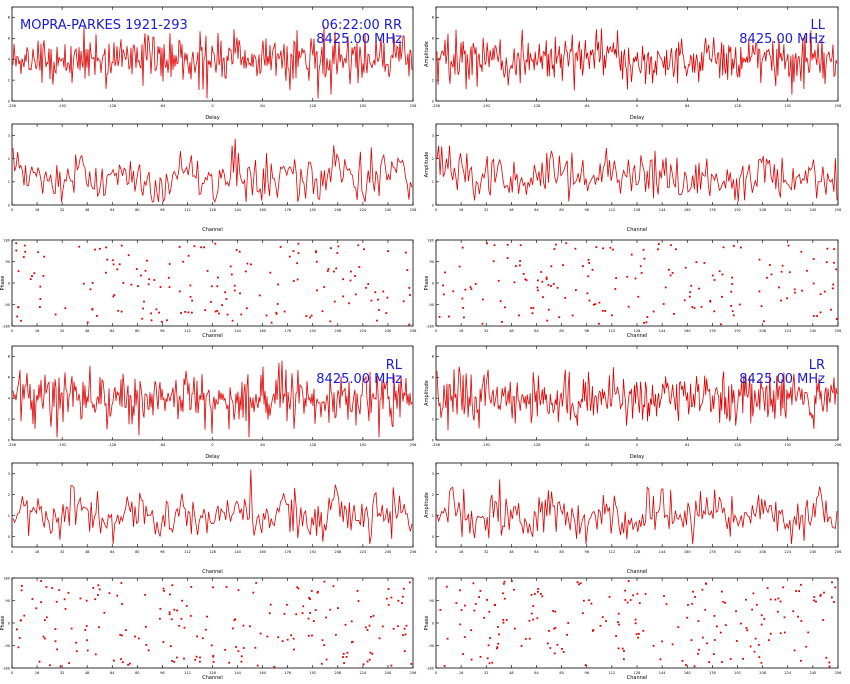 The image size is (850, 684). Describe the element at coordinates (287, 552) in the screenshot. I see `rl-amp-xtick-label: 176` at that location.